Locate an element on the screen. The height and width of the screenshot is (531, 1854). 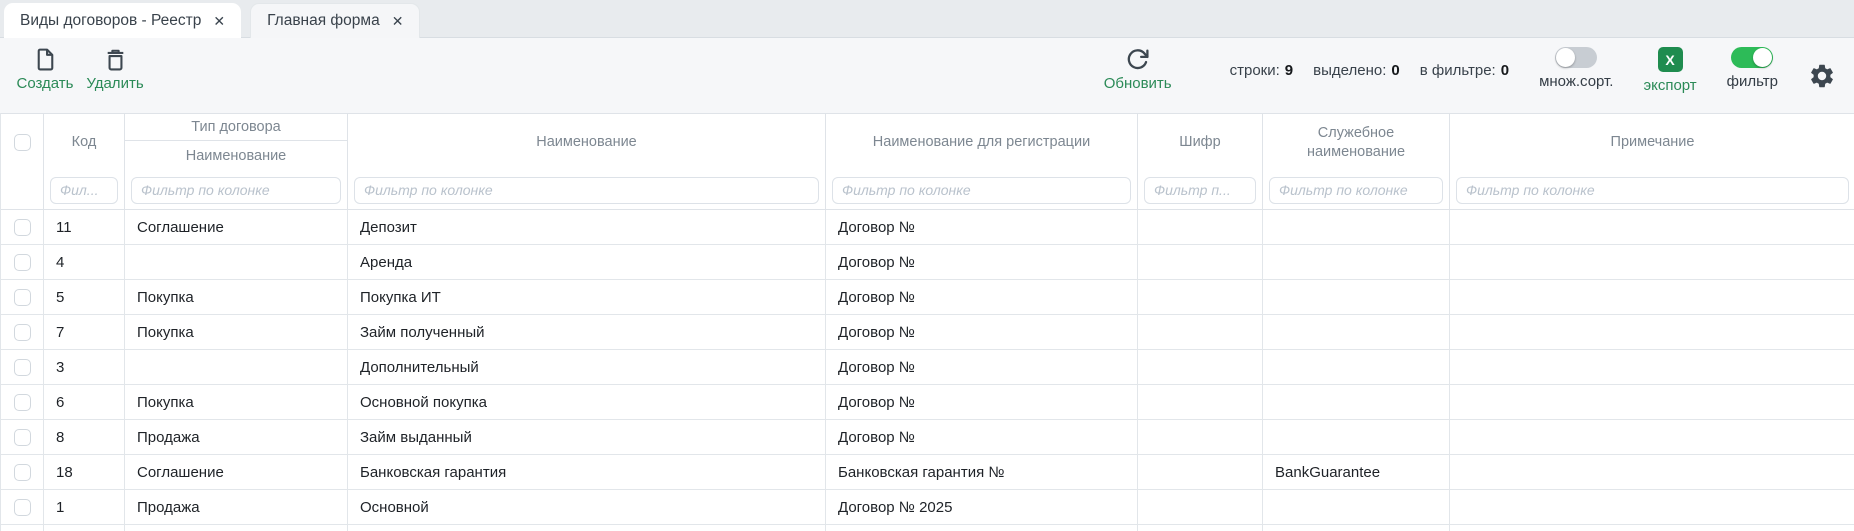
column-header-name: Наименование is located at coordinates (586, 142).